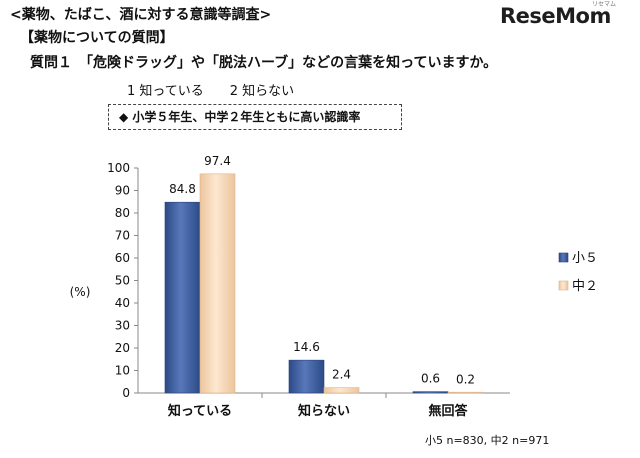 The height and width of the screenshot is (458, 640). I want to click on callout-box: ◆ 小学５年生、中学２年生ともに高い認識率, so click(255, 117).